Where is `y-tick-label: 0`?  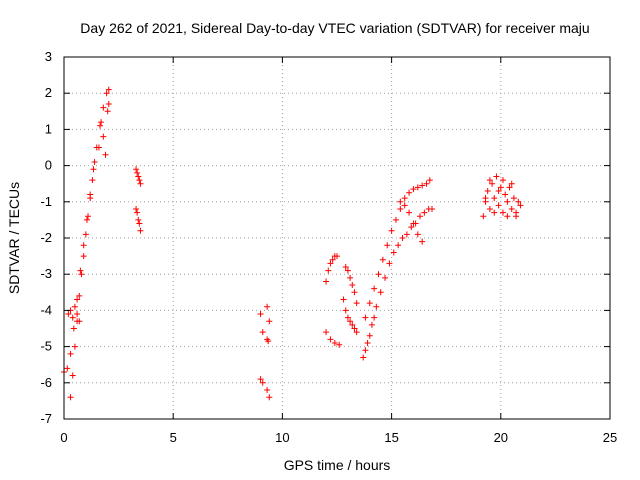
y-tick-label: 0 is located at coordinates (48, 165).